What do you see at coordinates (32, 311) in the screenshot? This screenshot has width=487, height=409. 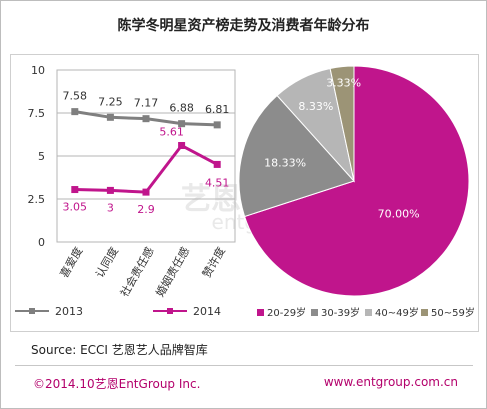 I see `legend-2013-marker` at bounding box center [32, 311].